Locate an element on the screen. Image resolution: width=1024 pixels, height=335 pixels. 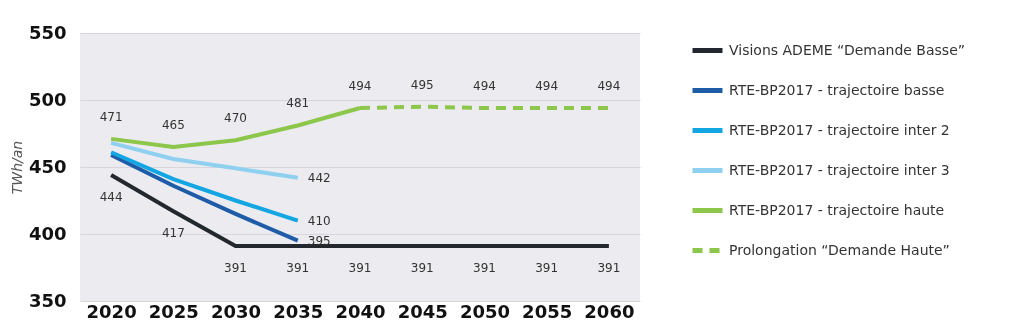
x-tick-label: 2030 is located at coordinates (236, 311).